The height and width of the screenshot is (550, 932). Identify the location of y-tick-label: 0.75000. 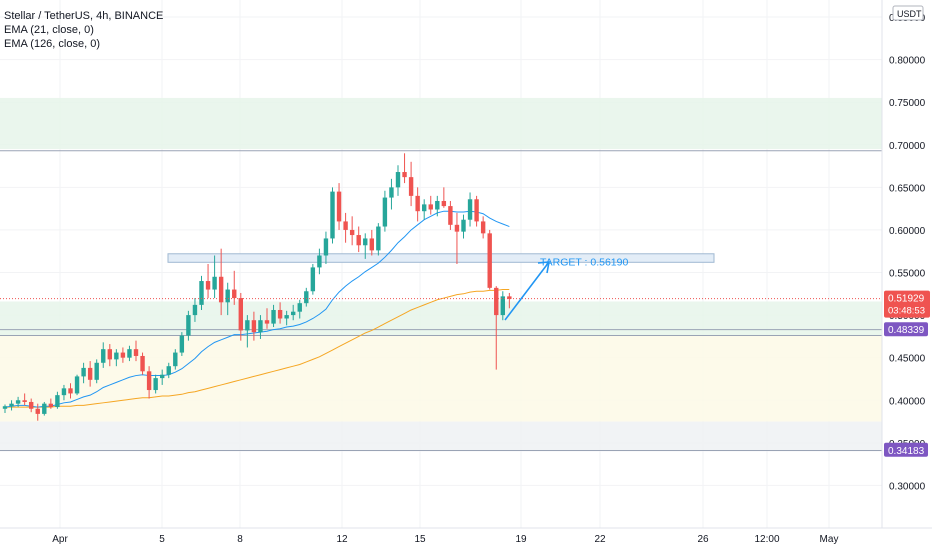
(907, 103).